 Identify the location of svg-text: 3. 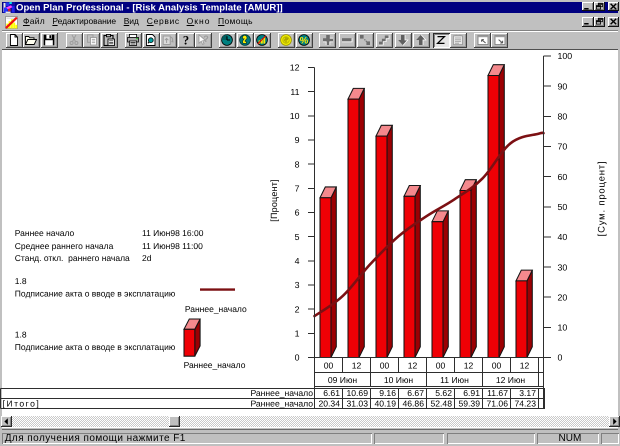
(297, 285).